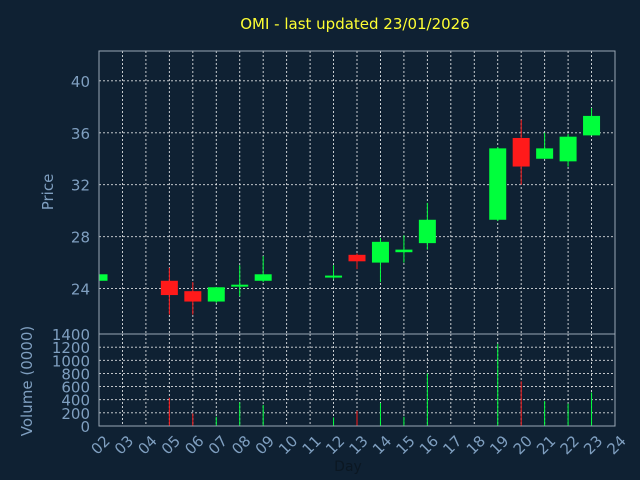  I want to click on x-tick-label: 07, so click(218, 445).